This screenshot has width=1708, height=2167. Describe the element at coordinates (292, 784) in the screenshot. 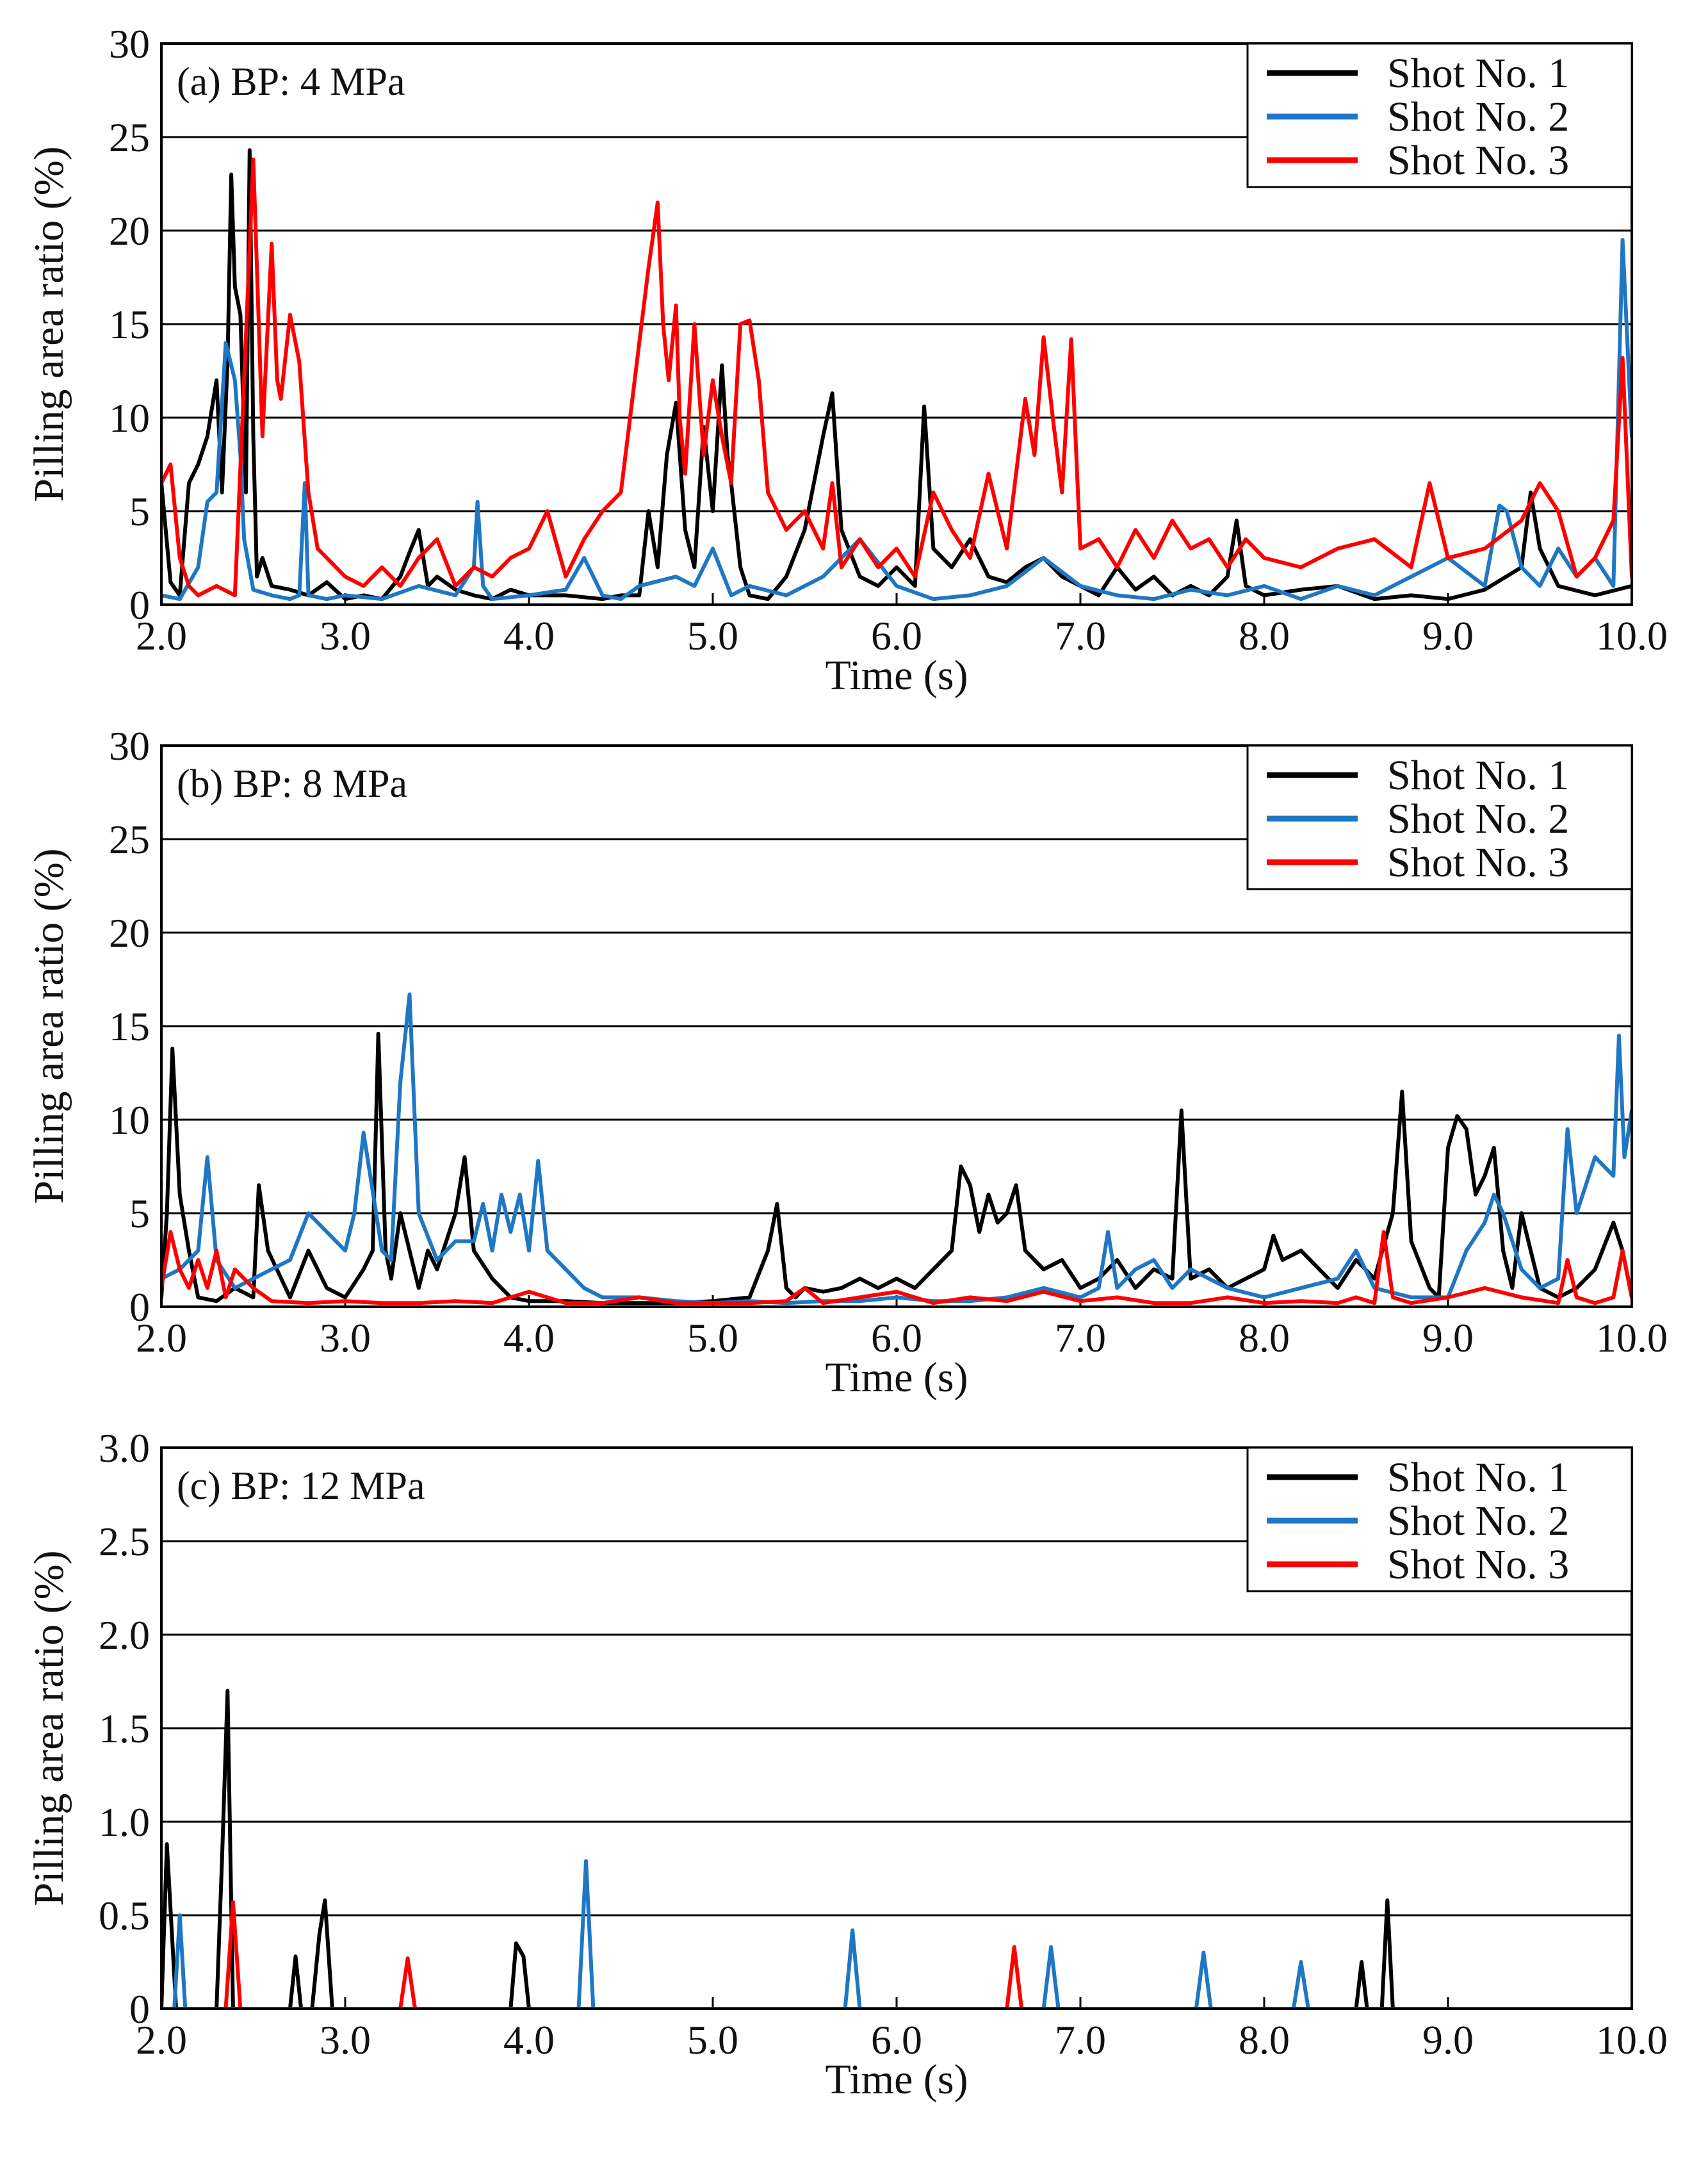

I see `panel-title: (b) BP: 8 MPa` at that location.